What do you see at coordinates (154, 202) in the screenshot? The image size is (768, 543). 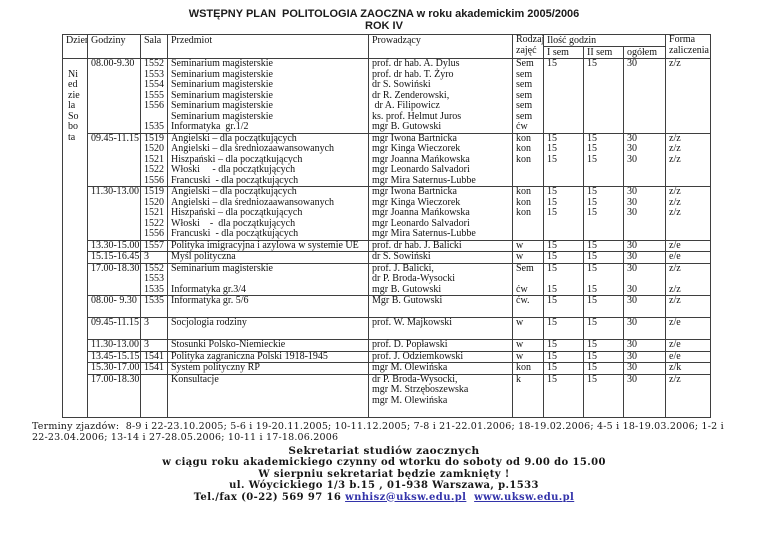 I see `cell-line: 1520` at bounding box center [154, 202].